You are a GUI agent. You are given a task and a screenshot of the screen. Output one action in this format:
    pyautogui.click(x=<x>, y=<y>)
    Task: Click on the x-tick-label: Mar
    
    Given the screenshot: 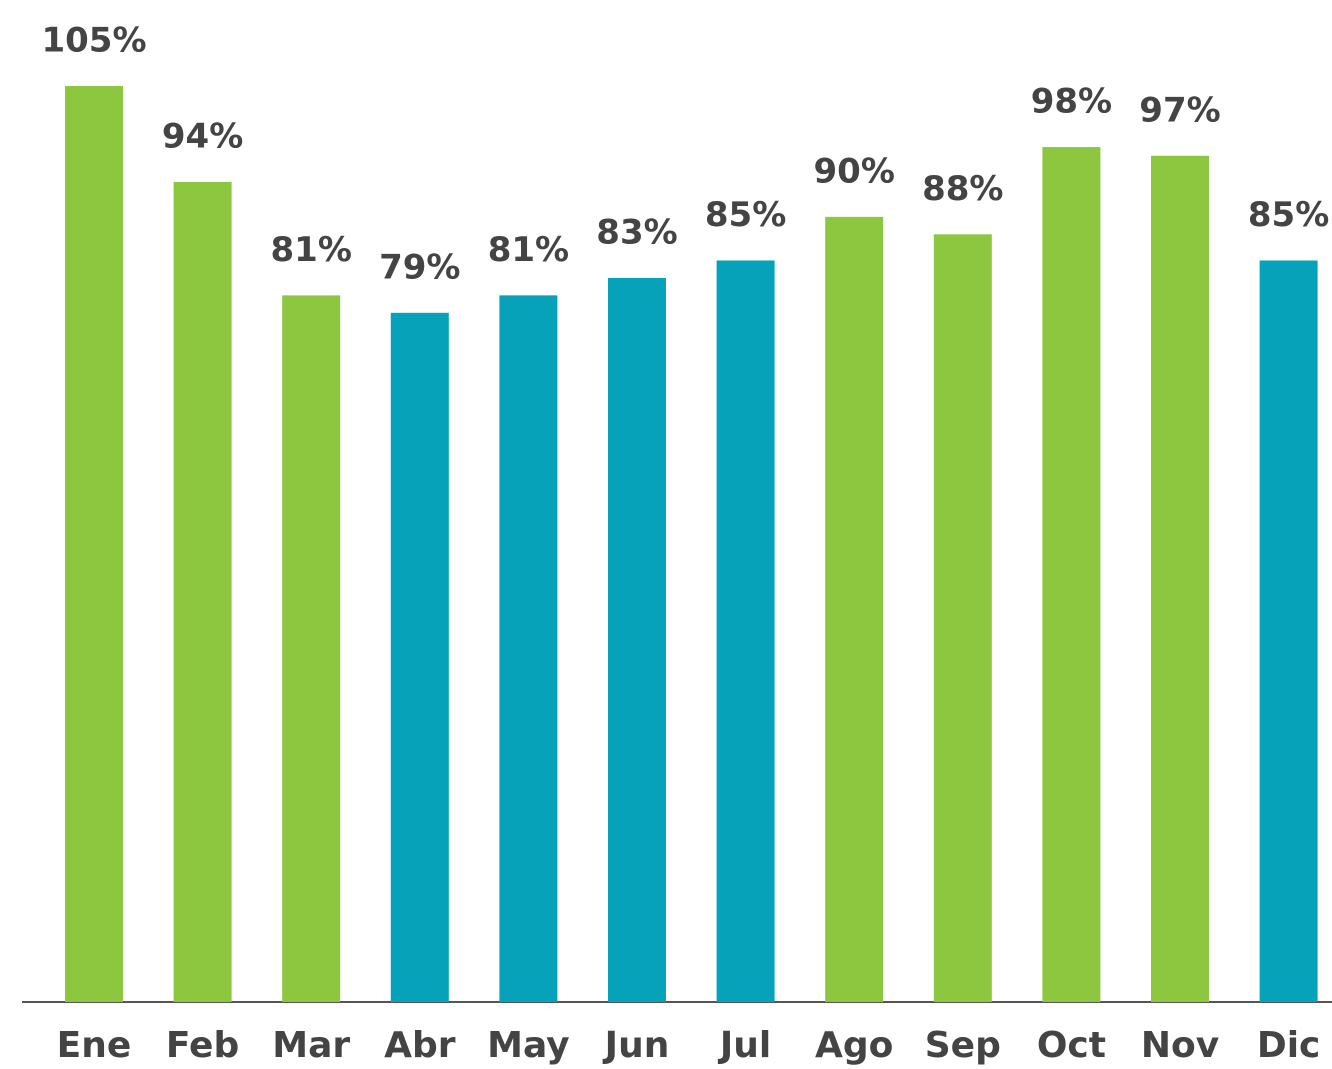 What is the action you would take?
    pyautogui.click(x=311, y=1045)
    